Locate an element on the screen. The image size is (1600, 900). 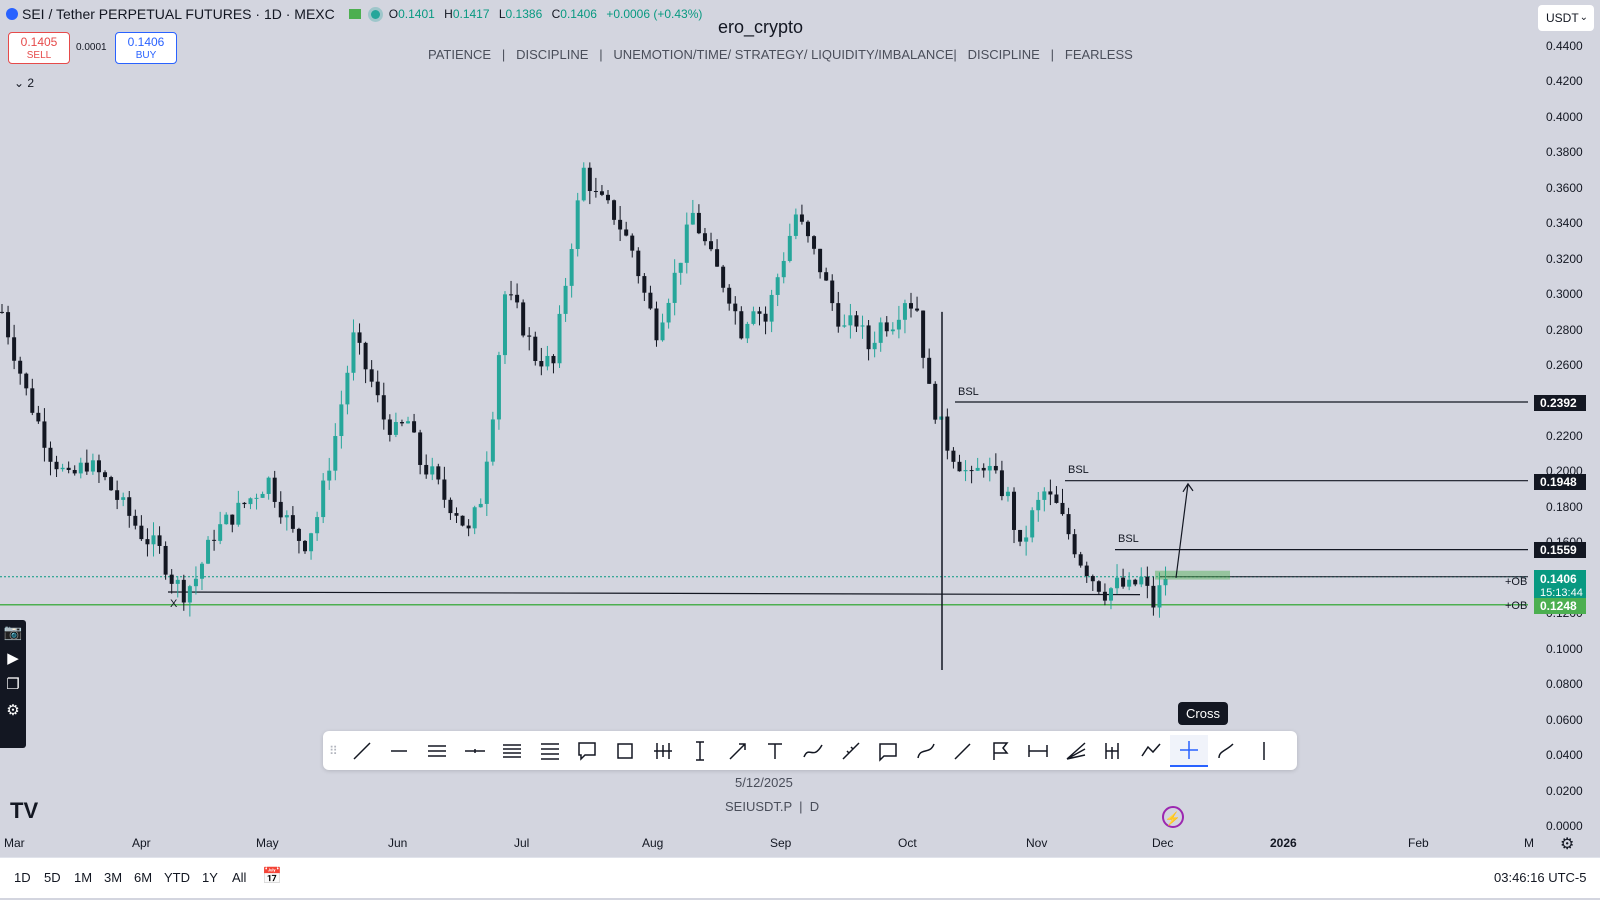
date-range-tool-icon is located at coordinates (1039, 751).